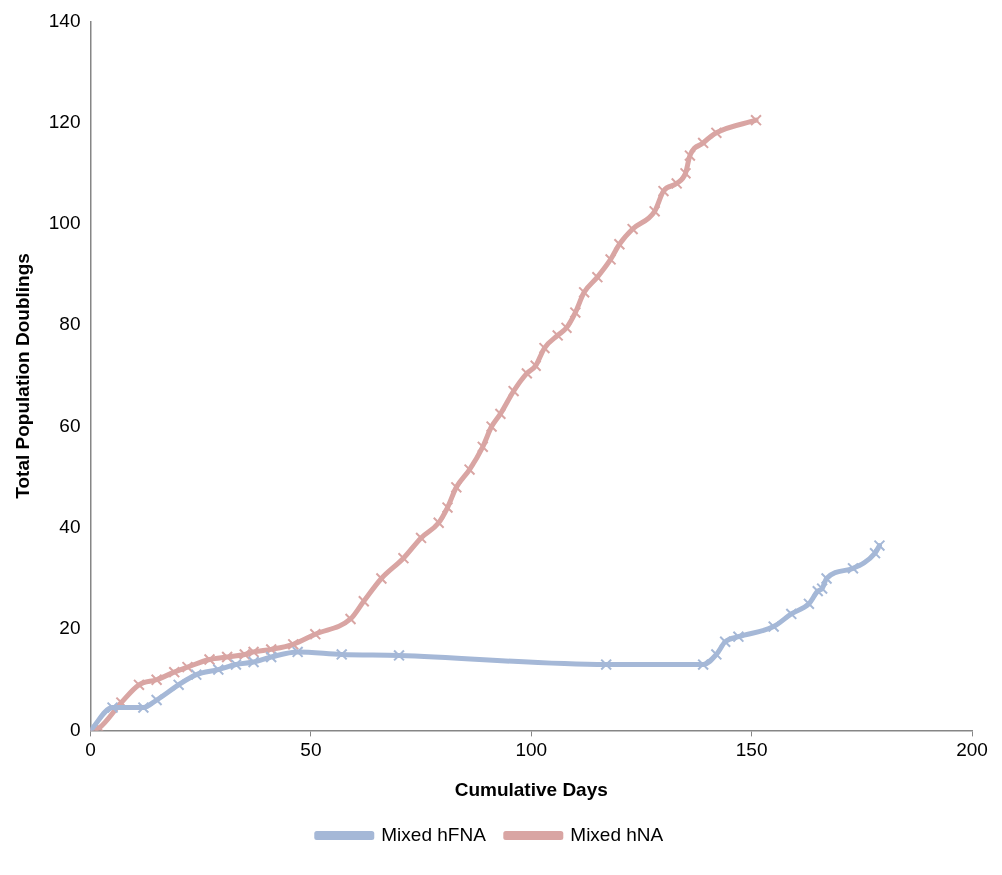 This screenshot has height=875, width=1002. What do you see at coordinates (64, 121) in the screenshot?
I see `y-tick-label: 120` at bounding box center [64, 121].